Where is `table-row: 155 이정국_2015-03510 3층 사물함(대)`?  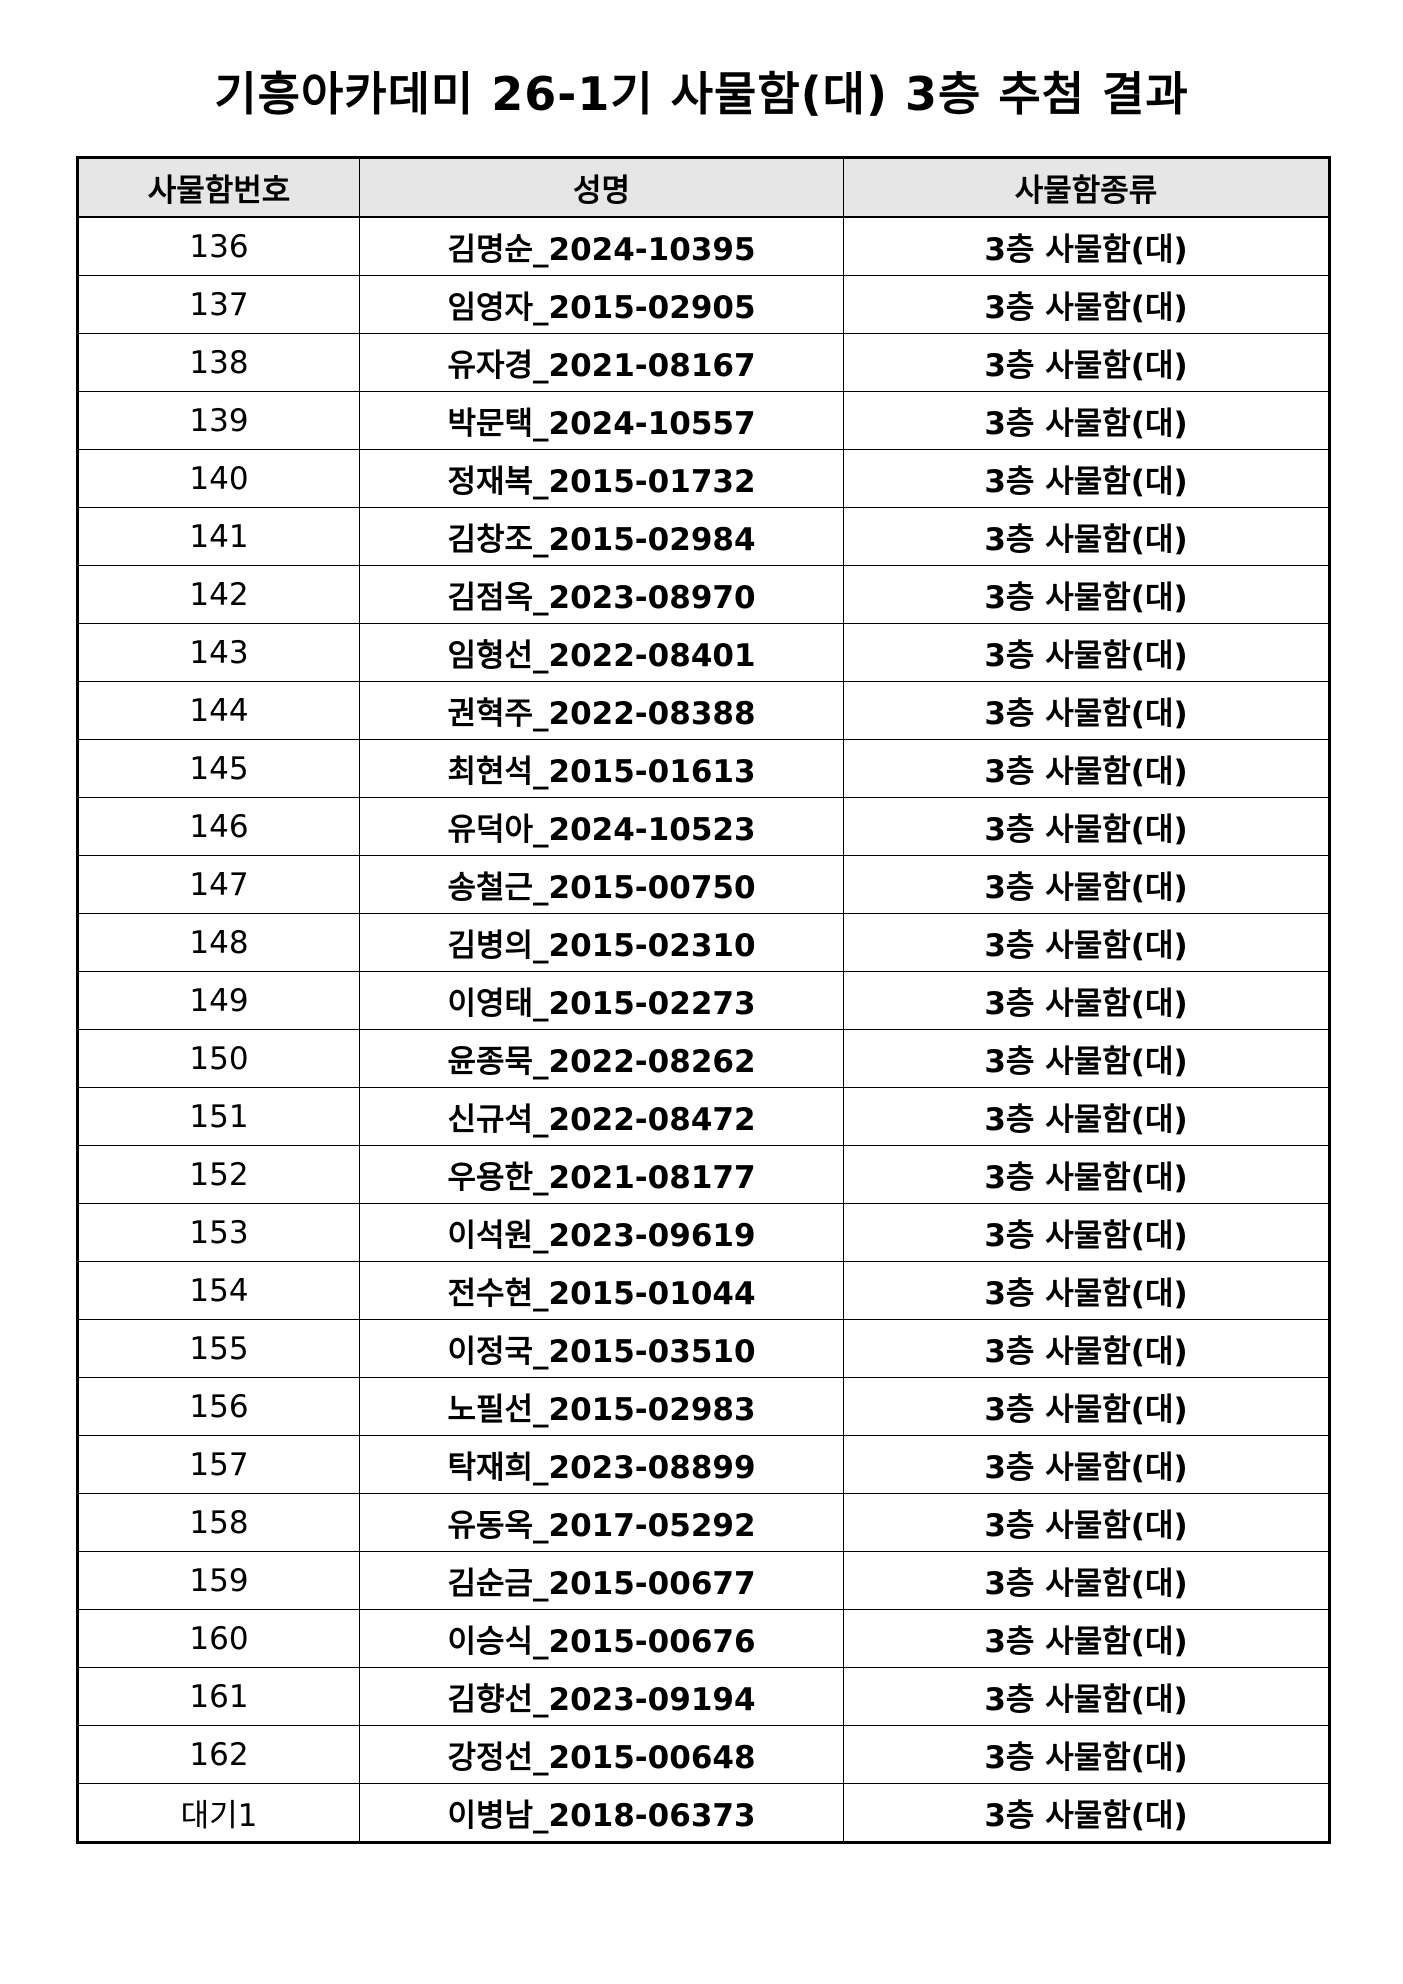 table-row: 155 이정국_2015-03510 3층 사물함(대) is located at coordinates (703, 1348).